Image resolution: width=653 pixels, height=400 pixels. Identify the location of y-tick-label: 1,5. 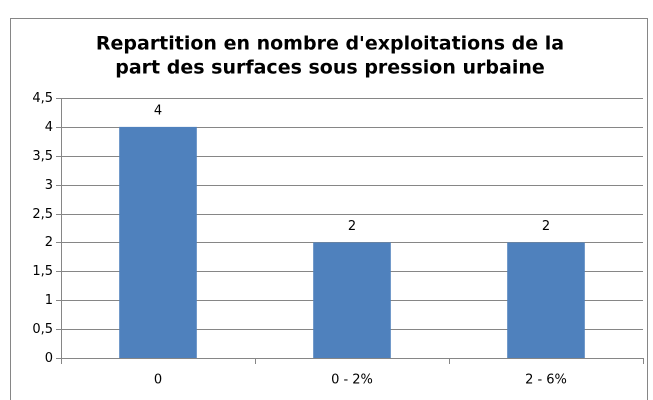
(42, 271).